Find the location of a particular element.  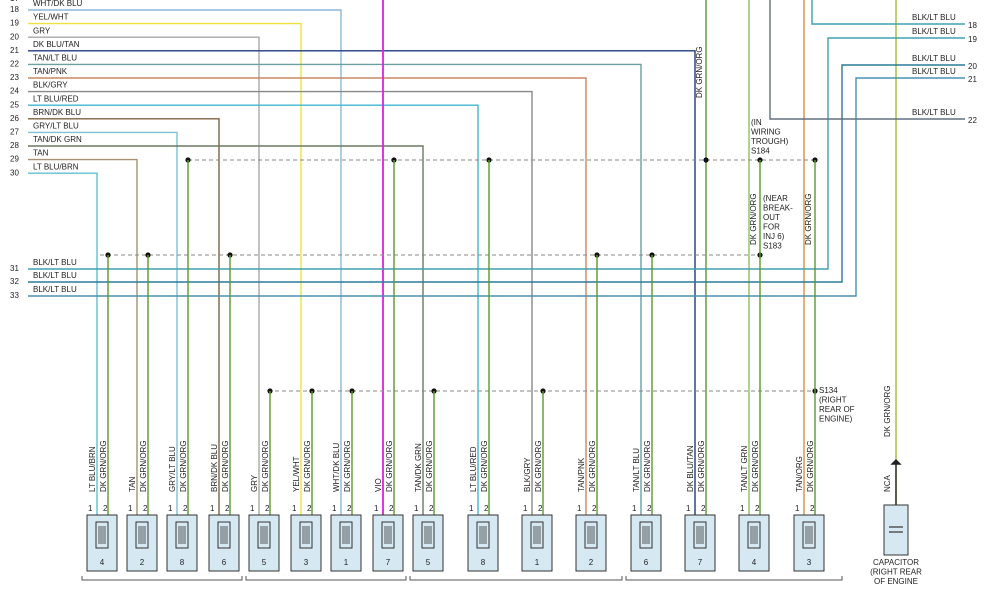

vertical-label: BRN/DK BLU is located at coordinates (214, 468).